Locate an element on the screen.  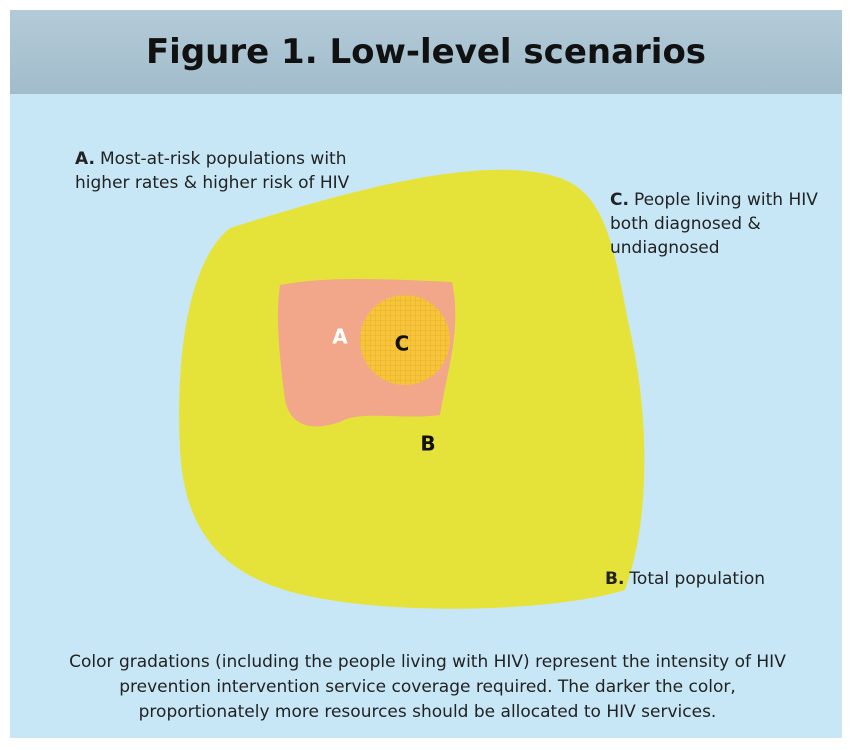
shape-label: C is located at coordinates (402, 344).